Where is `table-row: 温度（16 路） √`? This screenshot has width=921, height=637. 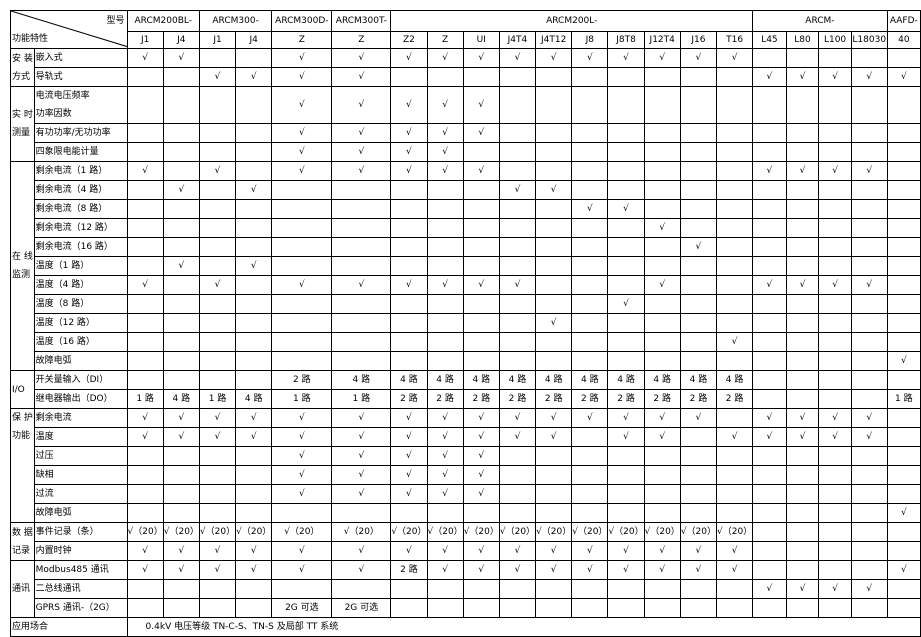 table-row: 温度（16 路） √ is located at coordinates (466, 342).